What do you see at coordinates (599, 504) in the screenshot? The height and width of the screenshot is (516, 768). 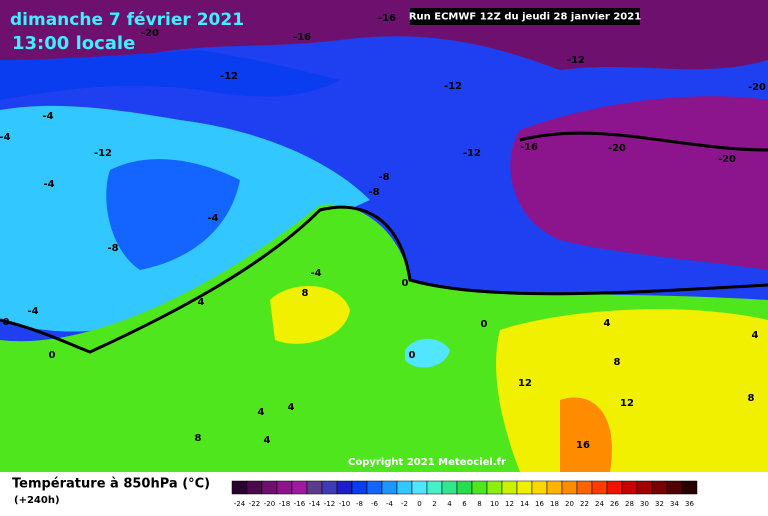 I see `legend-label: 24` at bounding box center [599, 504].